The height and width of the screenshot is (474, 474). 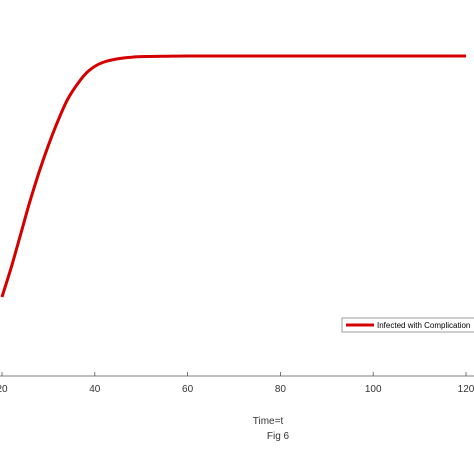 I want to click on legend-box, so click(x=407, y=325).